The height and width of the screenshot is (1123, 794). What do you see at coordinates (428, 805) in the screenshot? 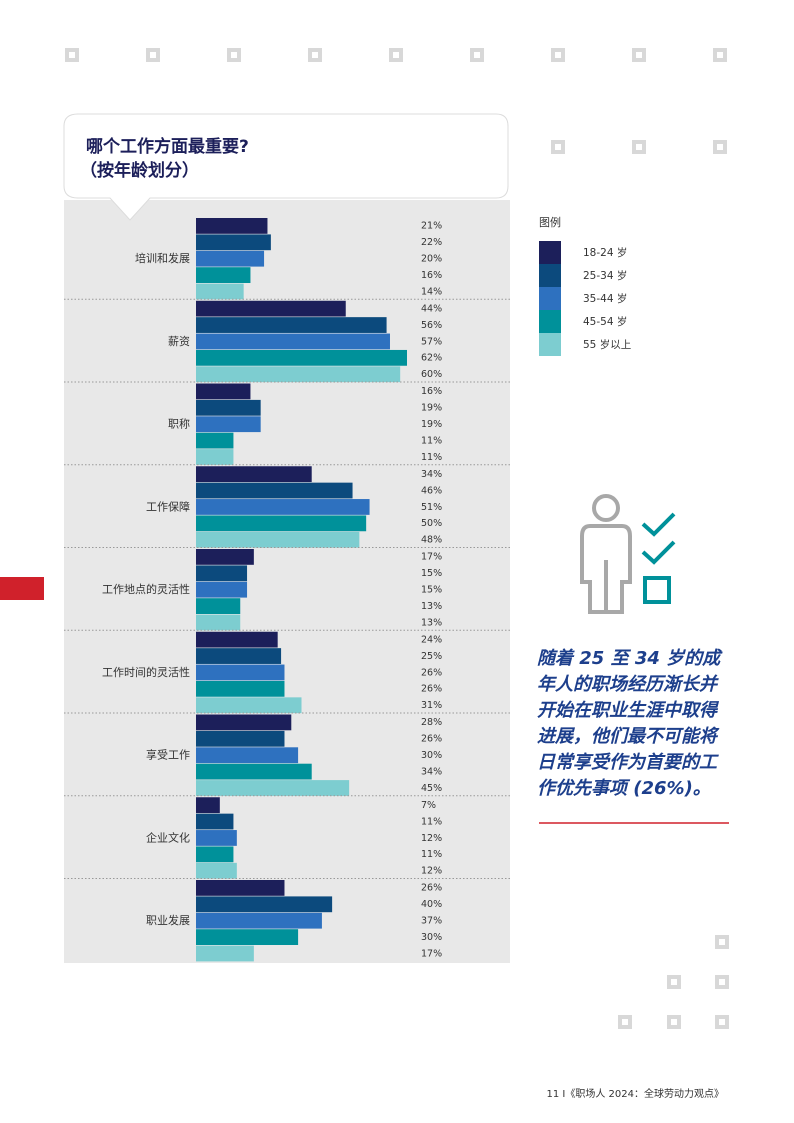
I see `value-label: 7%` at bounding box center [428, 805].